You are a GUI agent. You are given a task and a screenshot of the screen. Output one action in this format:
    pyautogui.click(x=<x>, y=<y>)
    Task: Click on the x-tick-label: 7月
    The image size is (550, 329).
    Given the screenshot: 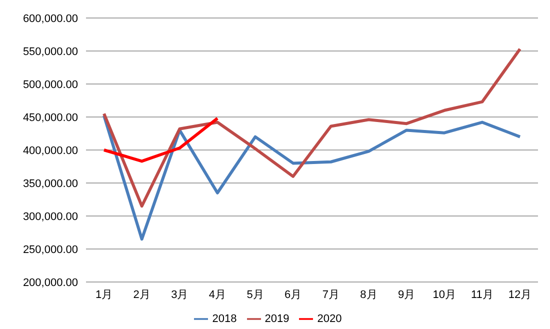 What is the action you would take?
    pyautogui.click(x=331, y=294)
    